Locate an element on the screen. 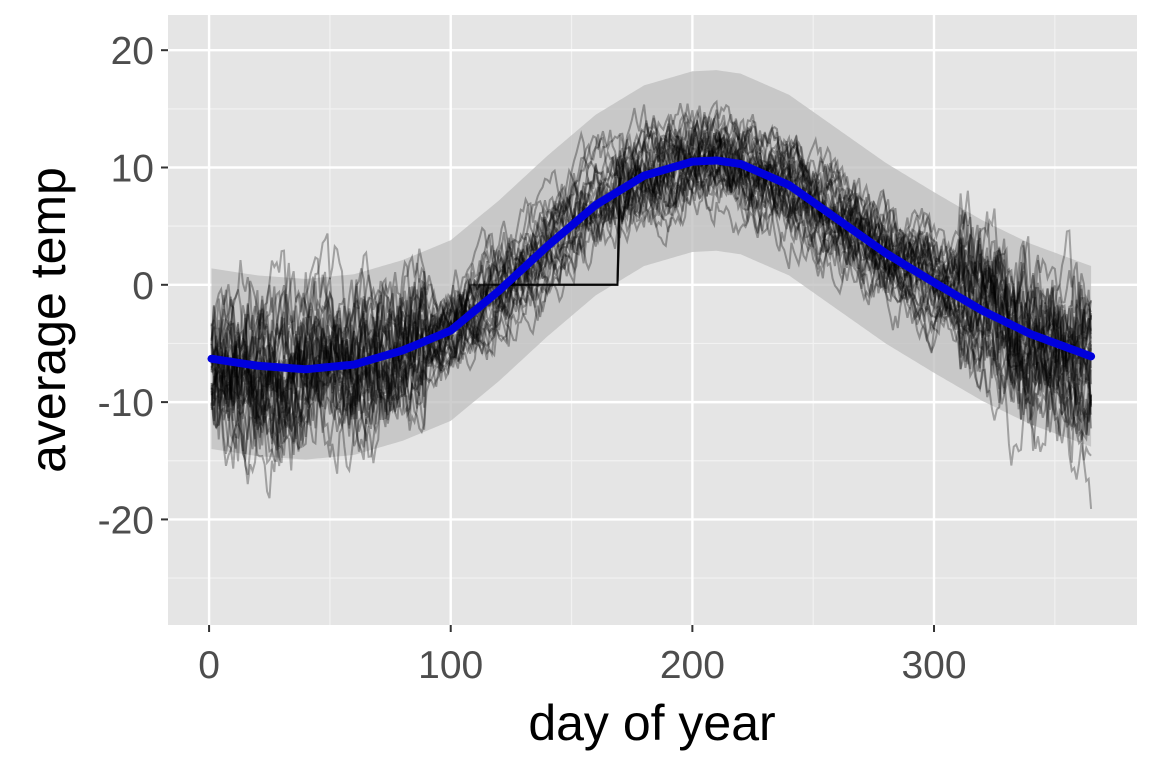 The width and height of the screenshot is (1152, 773). y-tick-label: 10 is located at coordinates (132, 169).